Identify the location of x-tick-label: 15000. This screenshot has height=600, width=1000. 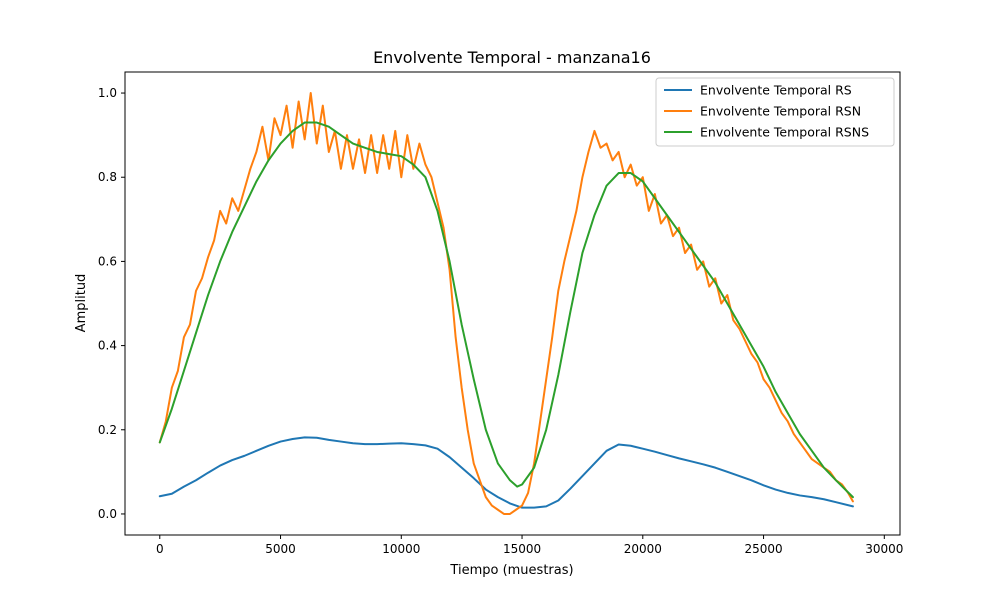
(522, 549).